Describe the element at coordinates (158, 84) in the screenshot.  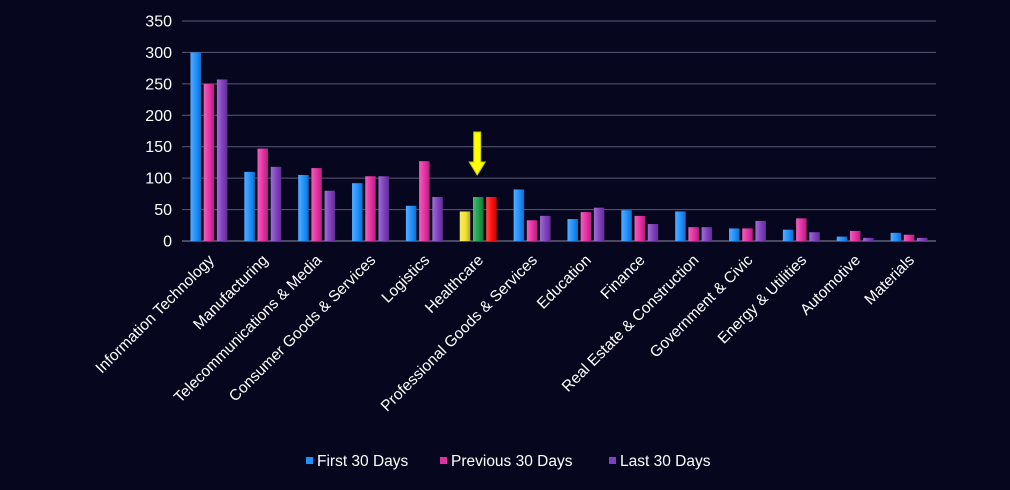
I see `y-tick-label: 250` at that location.